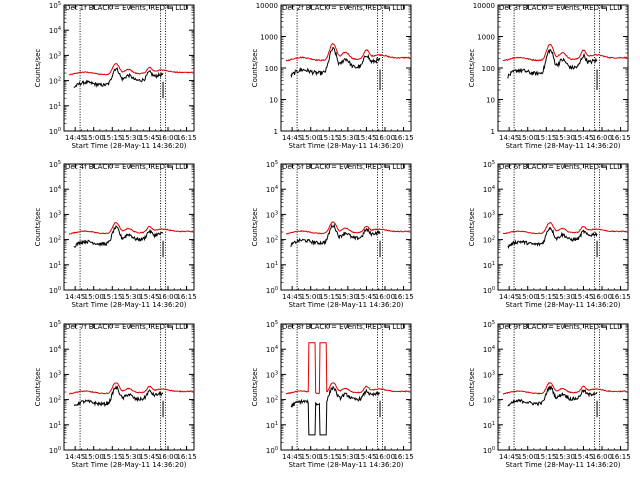  I want to click on y-tick-label: 10000, so click(484, 6).